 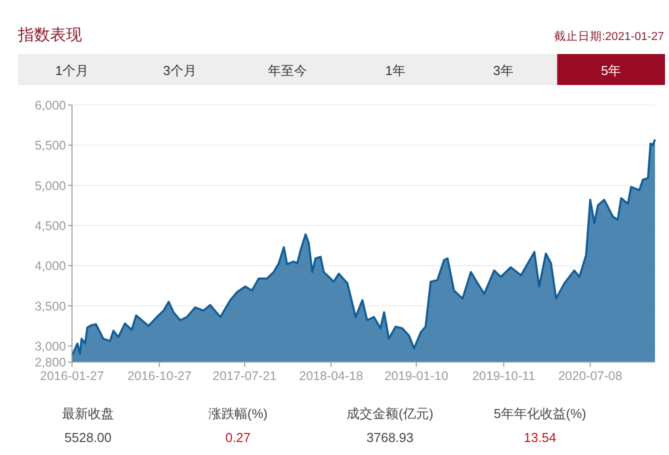 What do you see at coordinates (238, 413) in the screenshot?
I see `category-label: 涨跌幅(%)` at bounding box center [238, 413].